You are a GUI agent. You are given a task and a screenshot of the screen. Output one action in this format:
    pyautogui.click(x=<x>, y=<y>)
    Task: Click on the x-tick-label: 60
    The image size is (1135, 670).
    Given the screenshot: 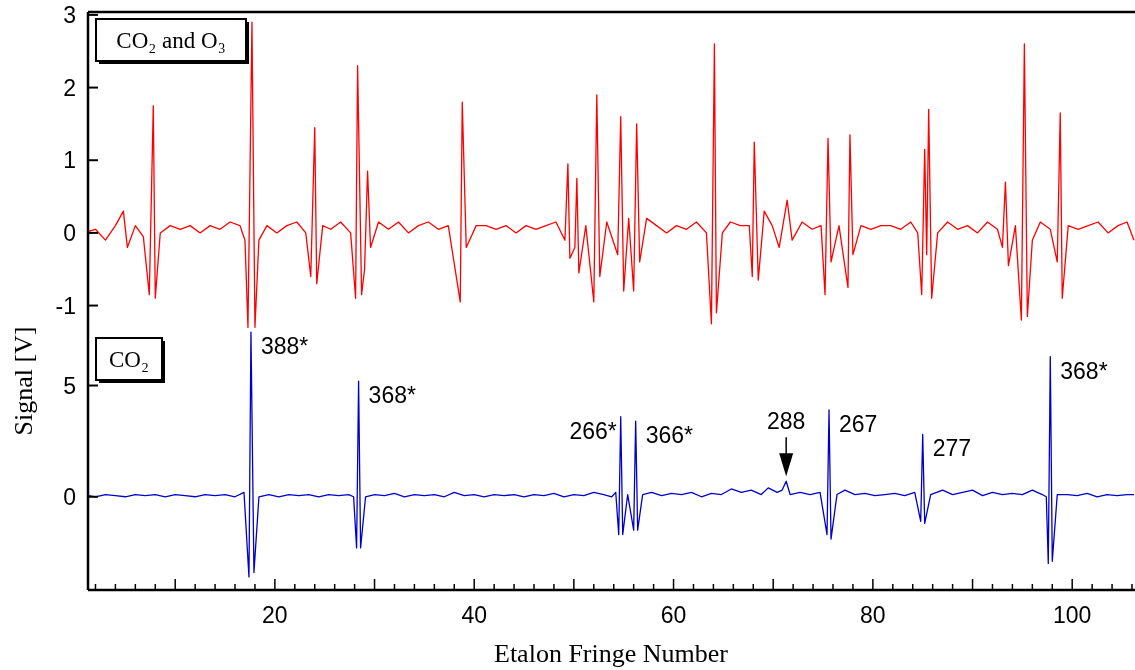 What is the action you would take?
    pyautogui.click(x=673, y=615)
    